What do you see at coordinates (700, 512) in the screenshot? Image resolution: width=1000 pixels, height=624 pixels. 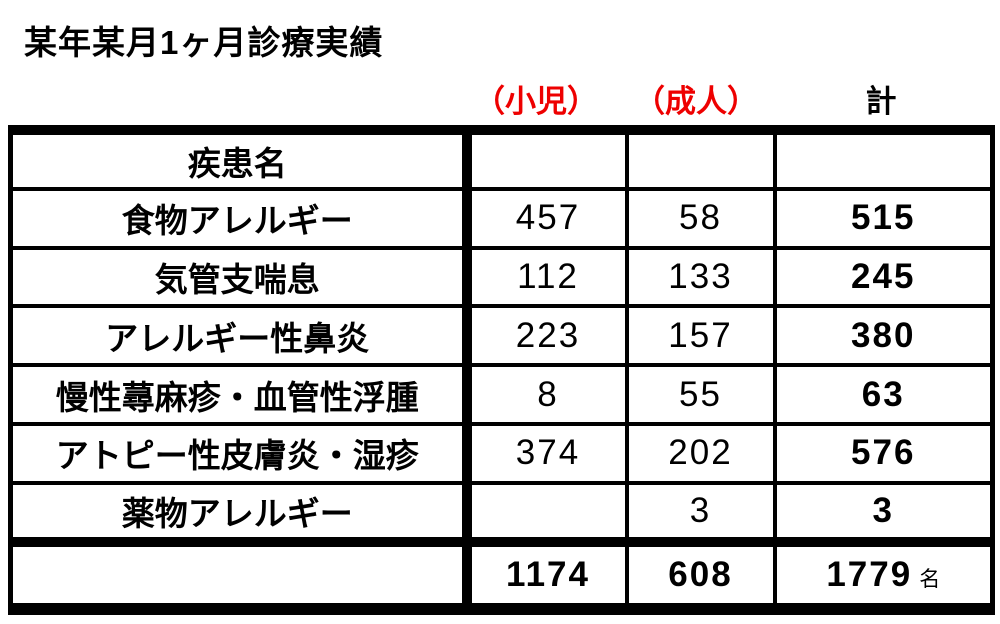 I see `adult-count-cell: 3` at bounding box center [700, 512].